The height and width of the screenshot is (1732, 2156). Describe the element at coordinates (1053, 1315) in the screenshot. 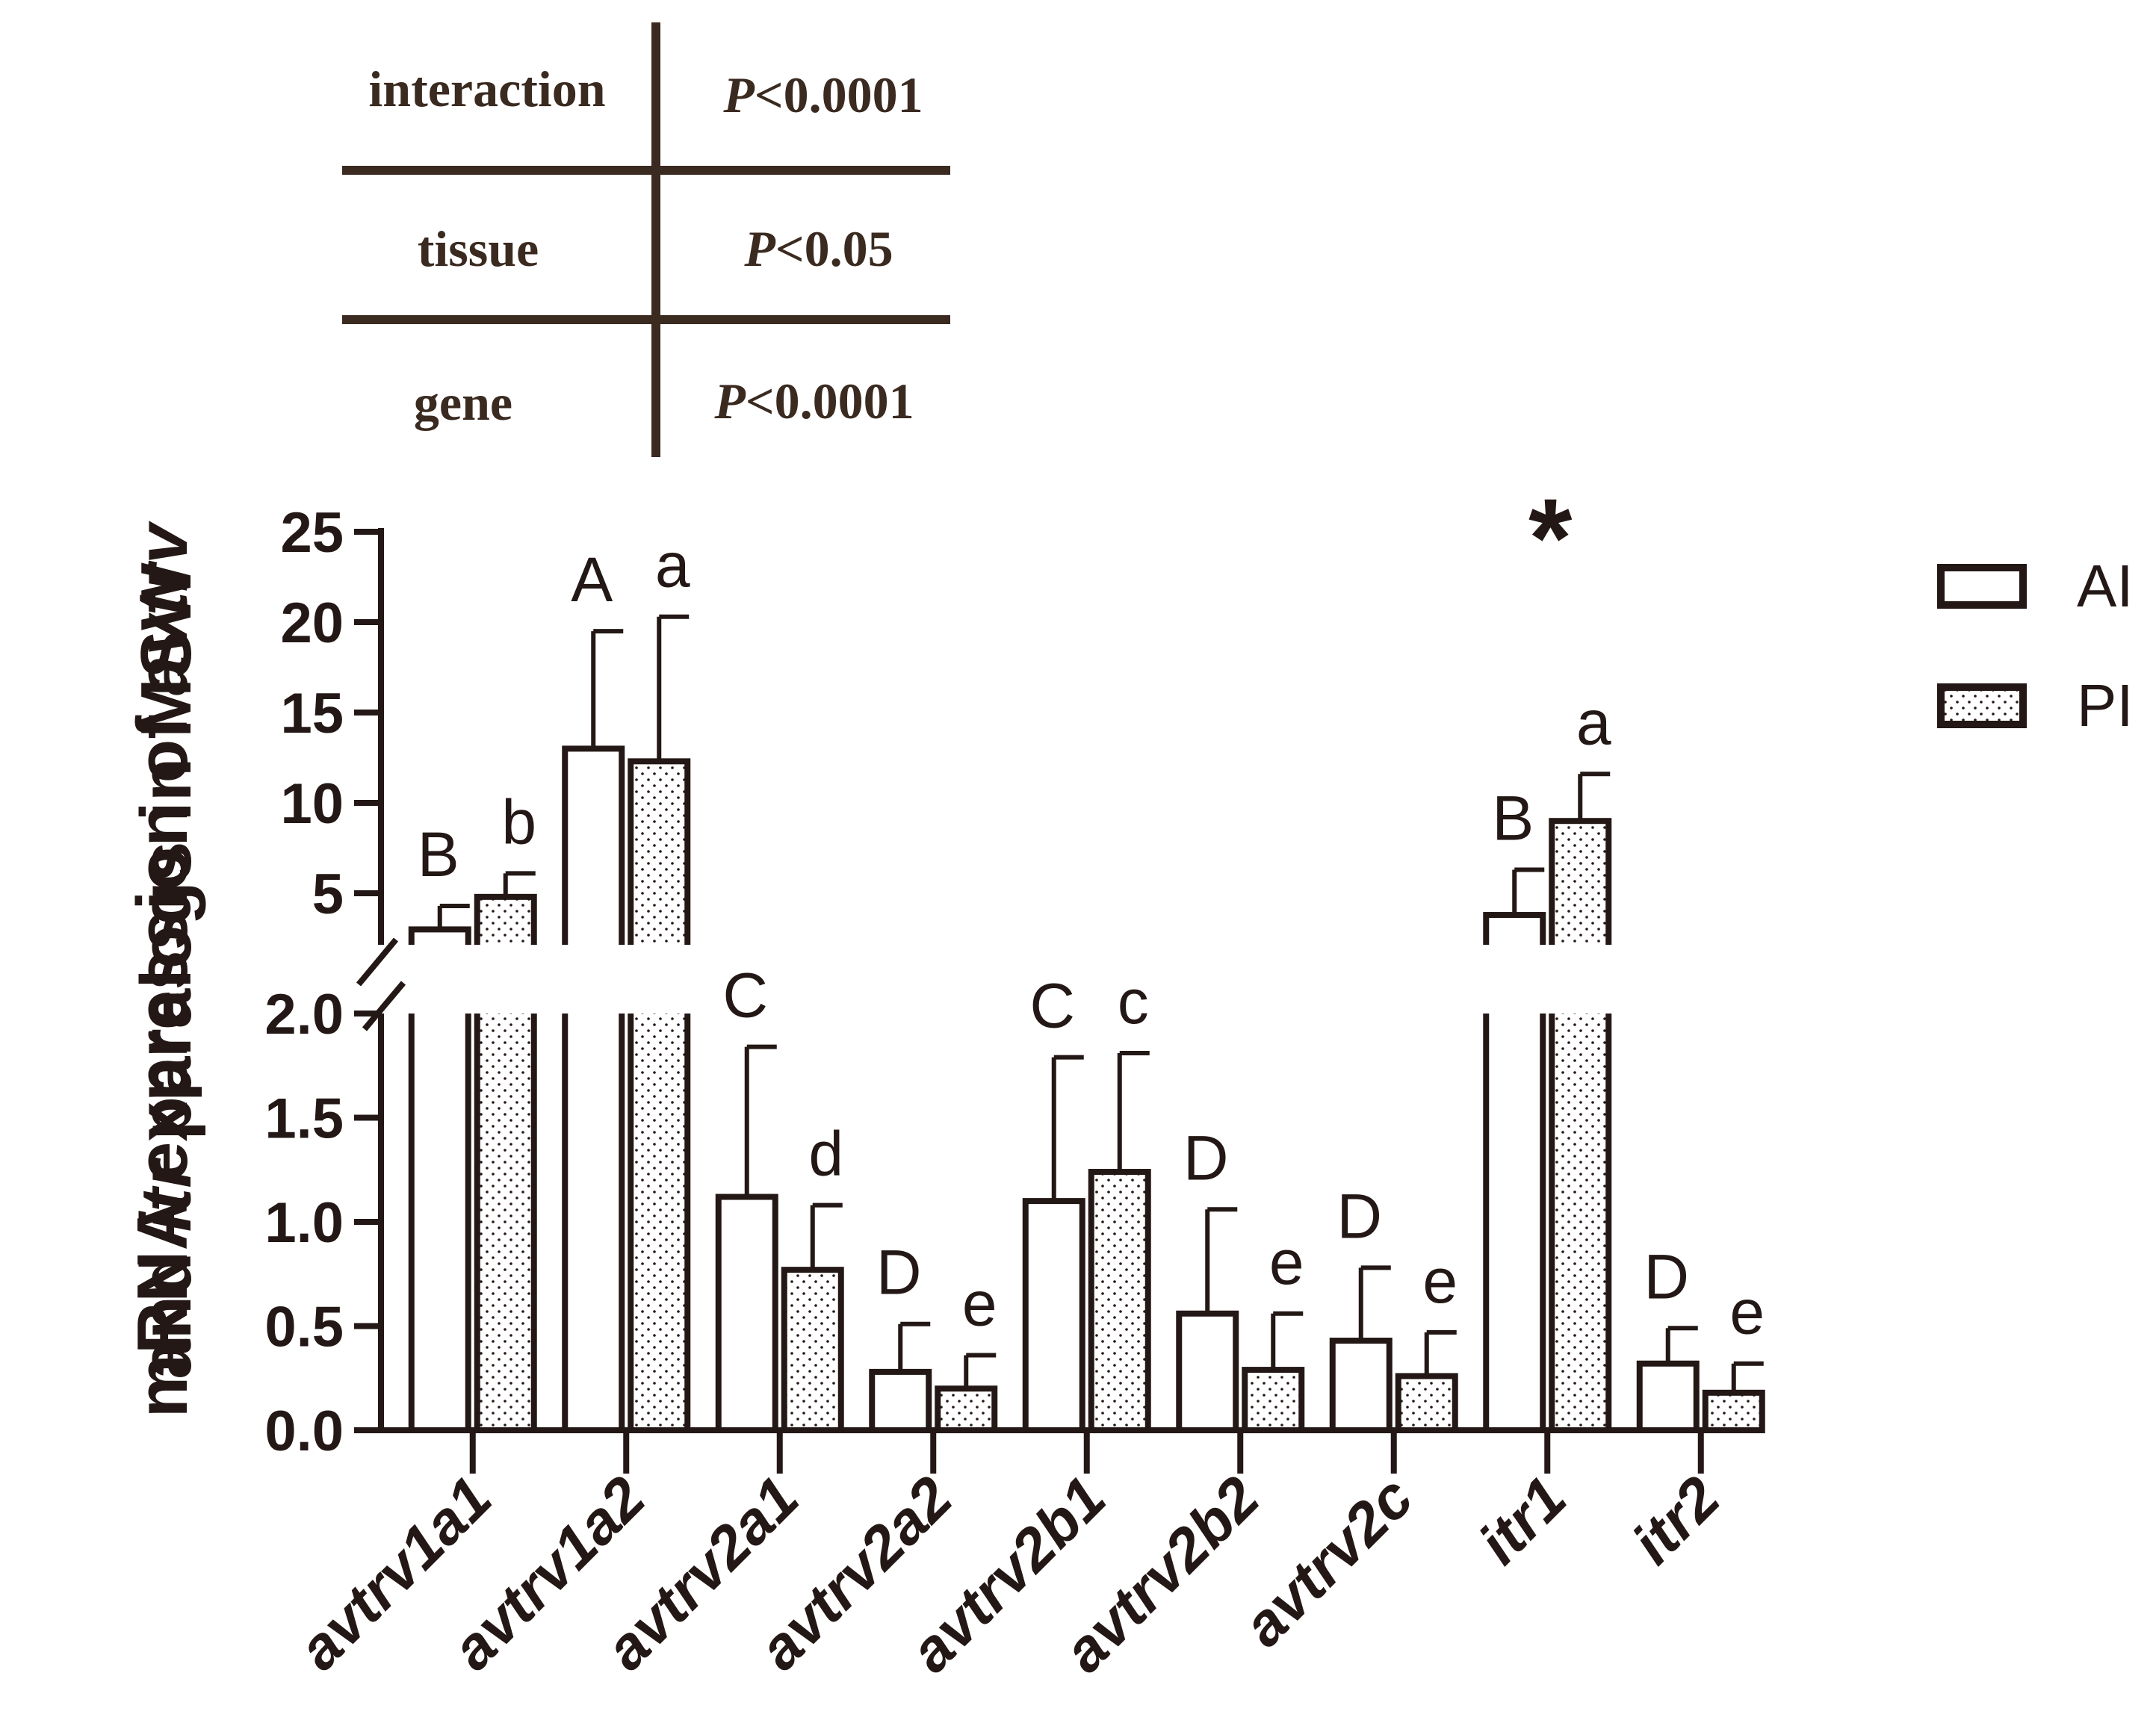

I see `bar-ai-avtrv2b1` at that location.